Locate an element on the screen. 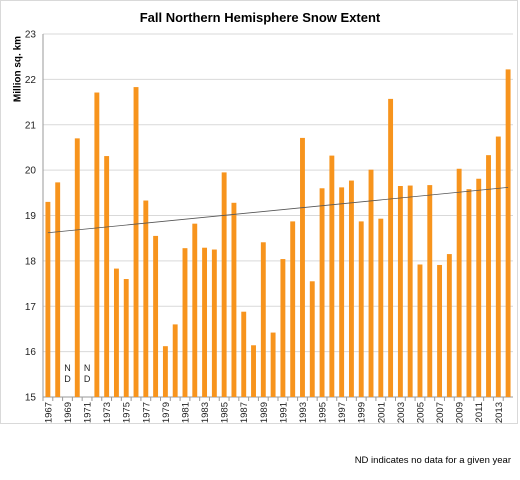 This screenshot has height=480, width=520. bar-2008 is located at coordinates (449, 325).